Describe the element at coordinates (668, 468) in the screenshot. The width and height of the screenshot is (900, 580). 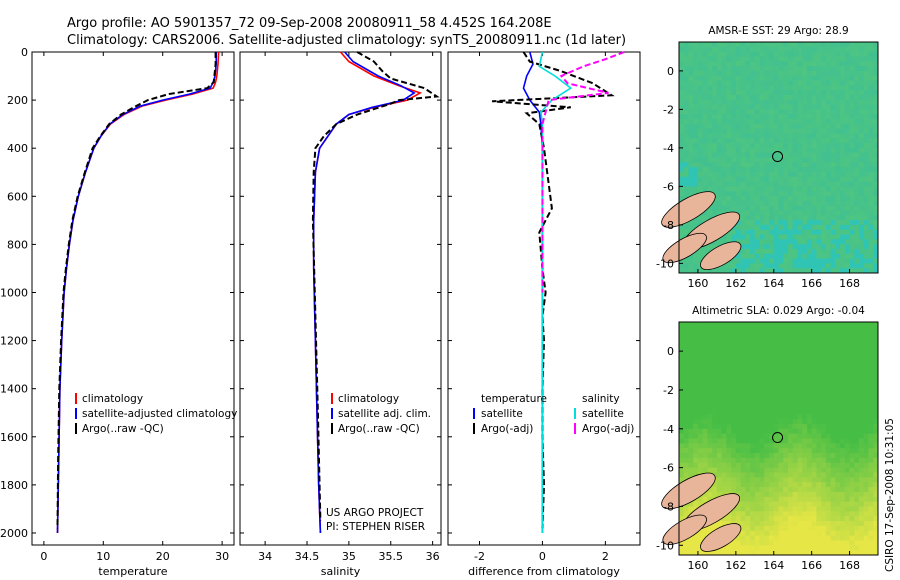
I see `sla-map-ytick-label: -6` at that location.